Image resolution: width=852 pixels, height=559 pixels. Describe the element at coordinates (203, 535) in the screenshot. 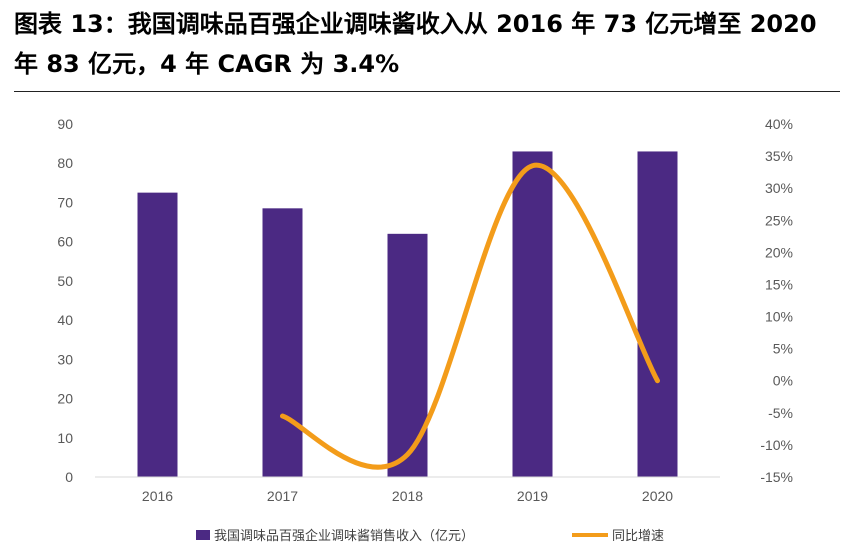

I see `legend-bar-swatch` at that location.